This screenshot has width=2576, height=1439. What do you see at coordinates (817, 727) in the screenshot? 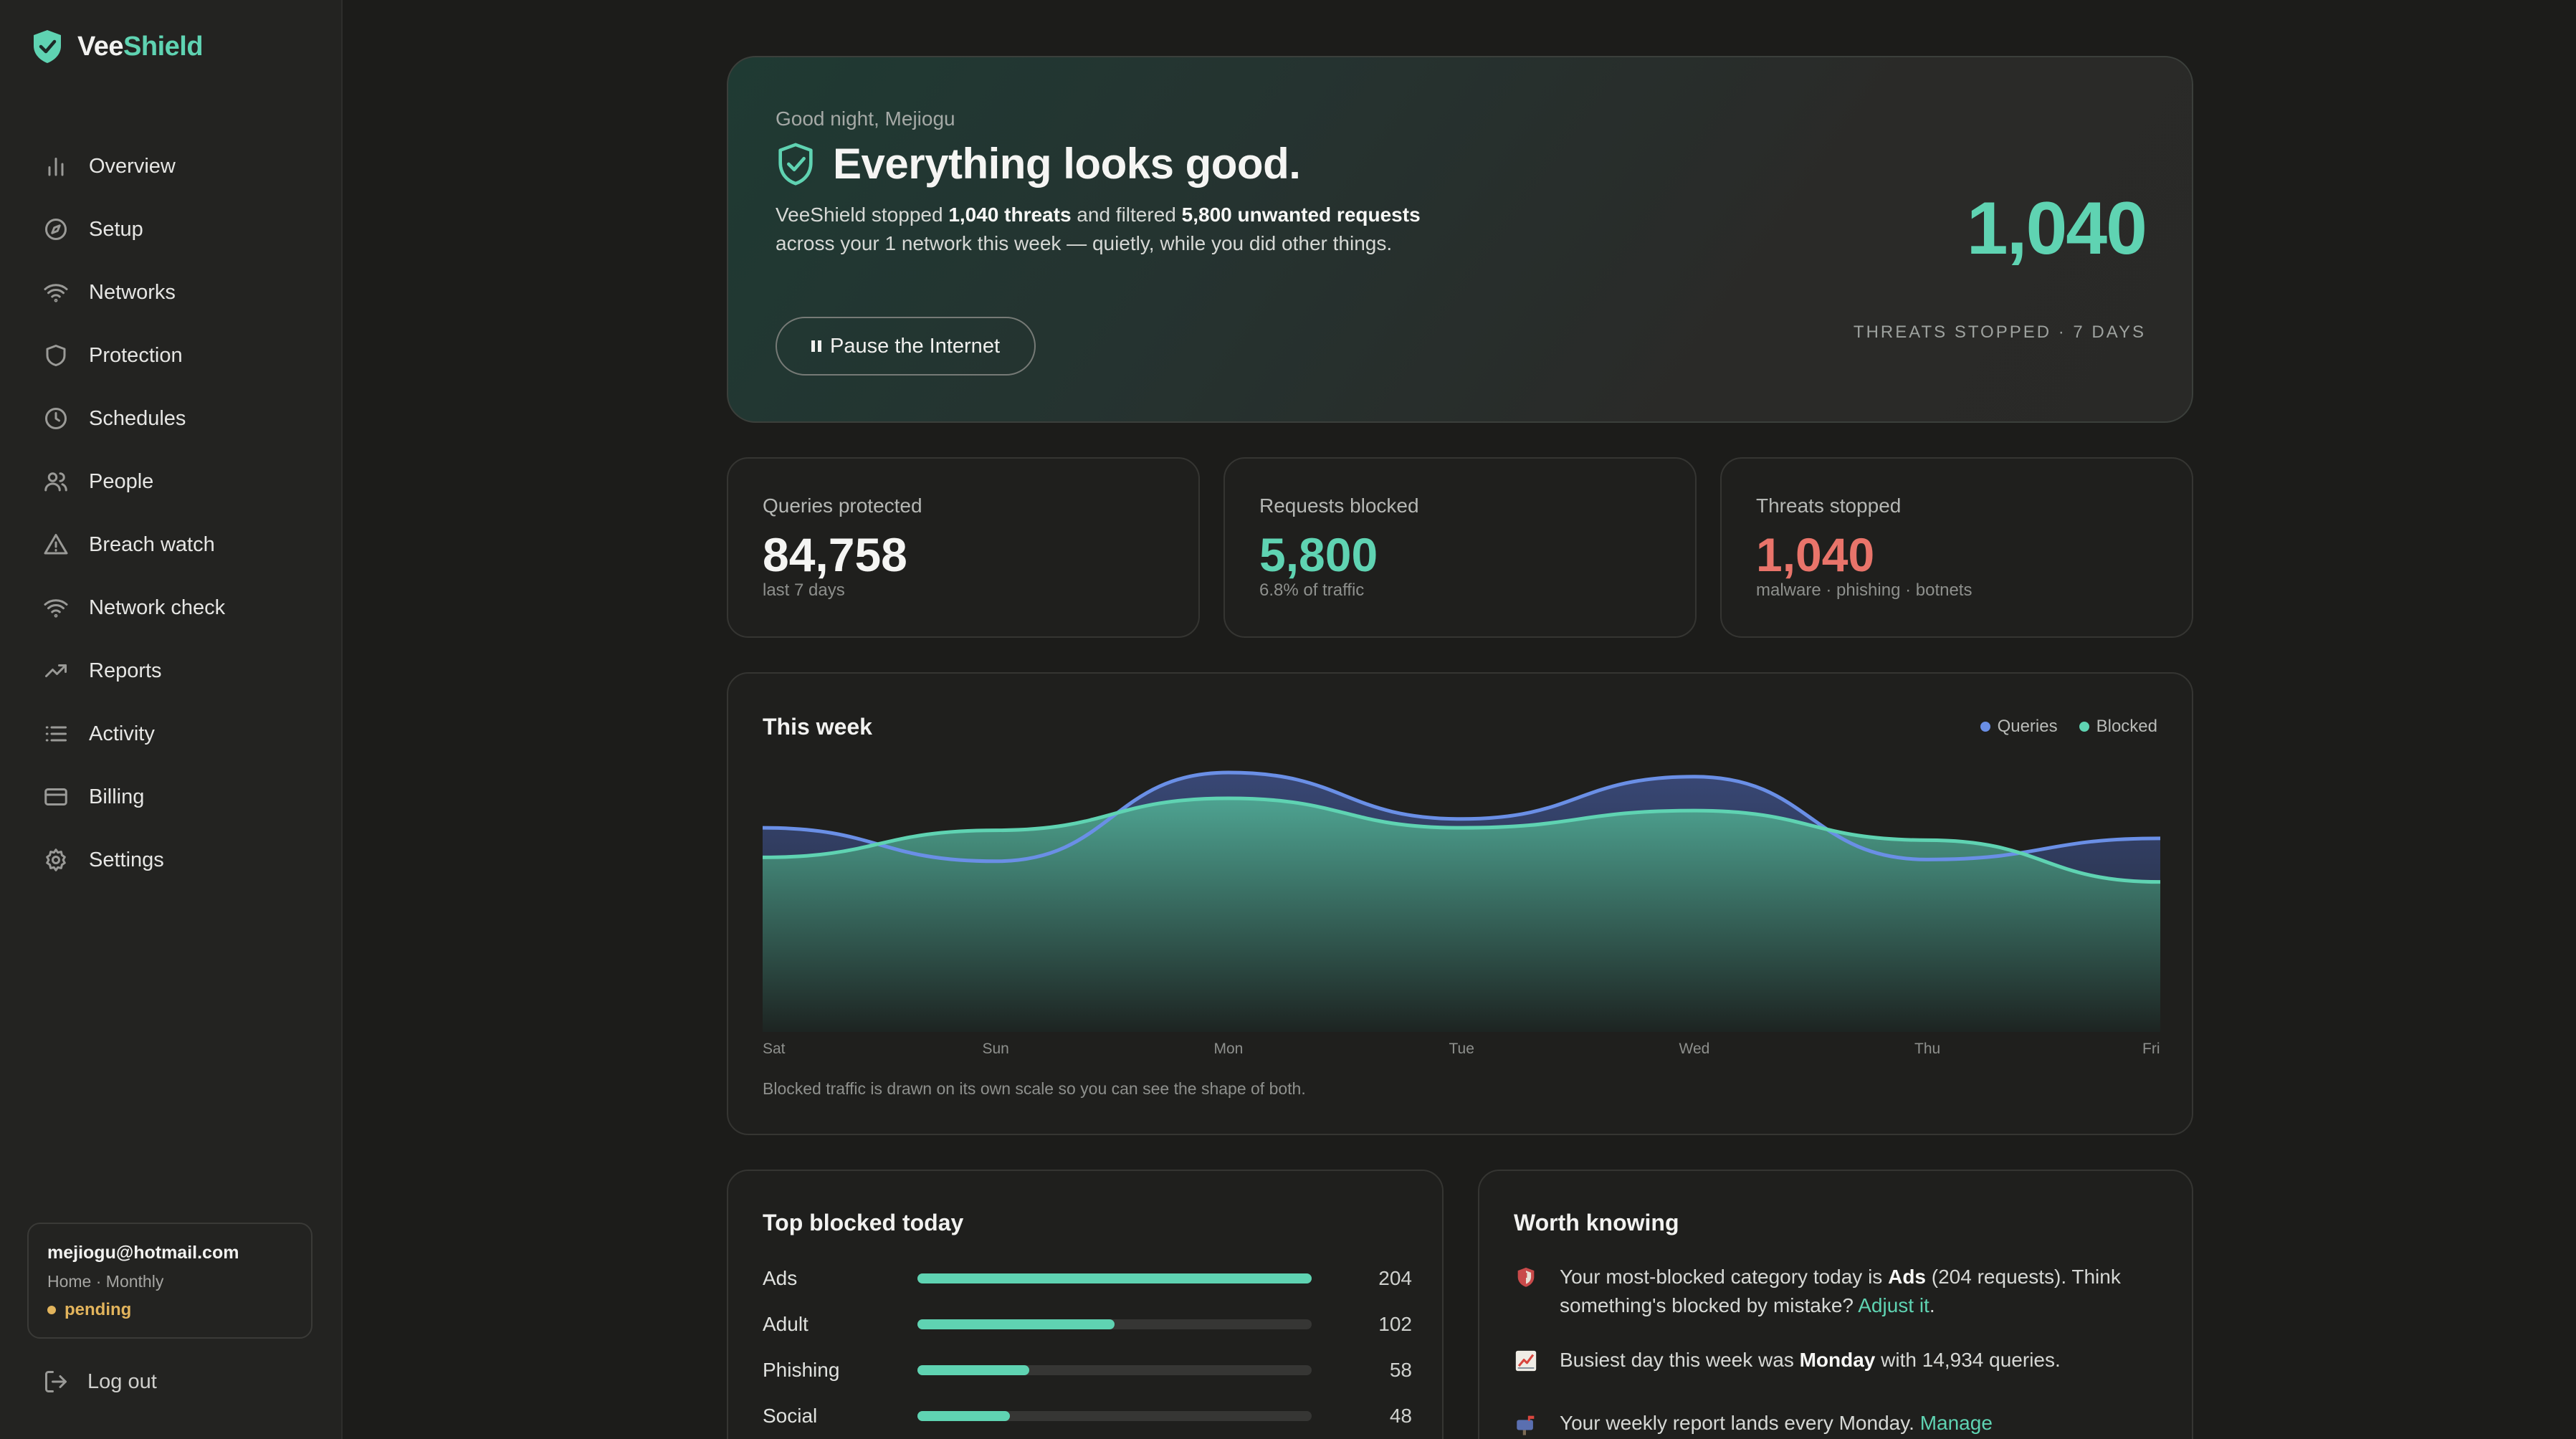
I see `chart-title: This week` at bounding box center [817, 727].